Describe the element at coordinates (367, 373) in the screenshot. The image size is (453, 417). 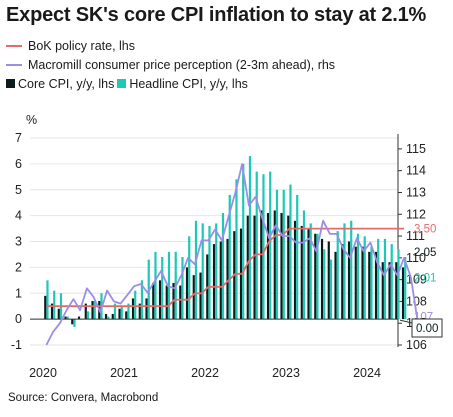
I see `x-tick-label: 2024` at that location.